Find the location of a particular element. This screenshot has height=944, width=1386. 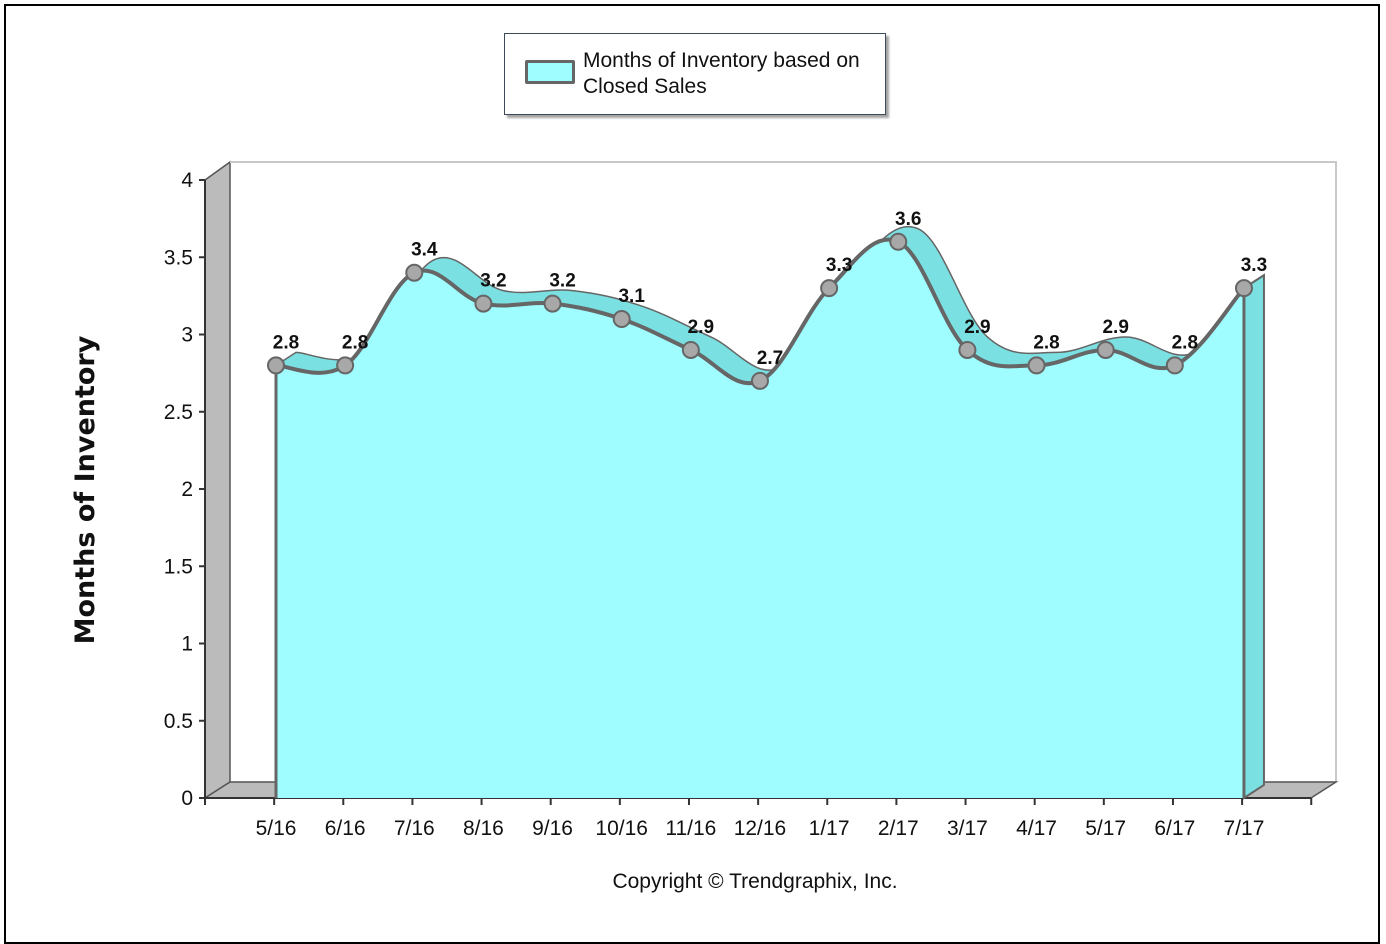

y-tick-label: 1 is located at coordinates (187, 644).